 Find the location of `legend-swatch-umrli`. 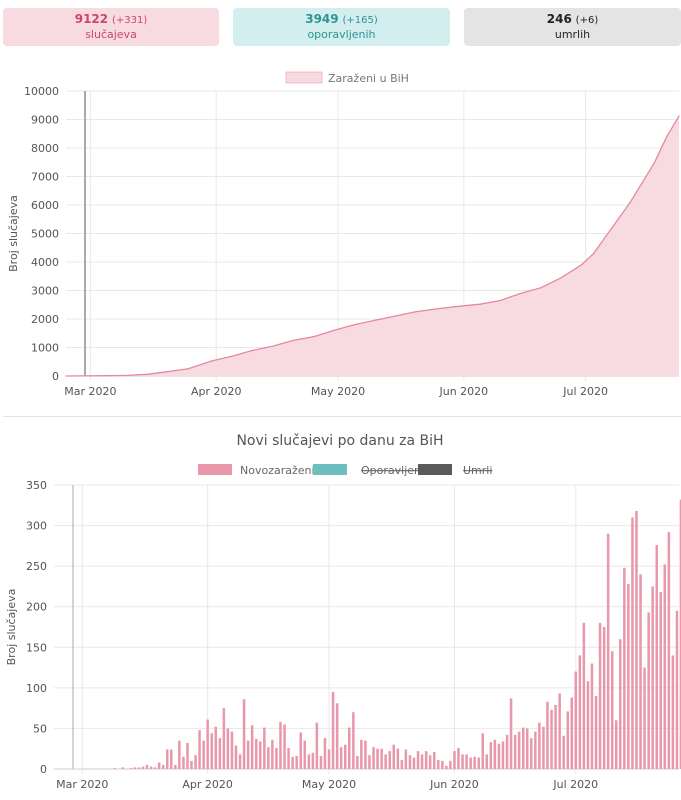

legend-swatch-umrli is located at coordinates (435, 469).